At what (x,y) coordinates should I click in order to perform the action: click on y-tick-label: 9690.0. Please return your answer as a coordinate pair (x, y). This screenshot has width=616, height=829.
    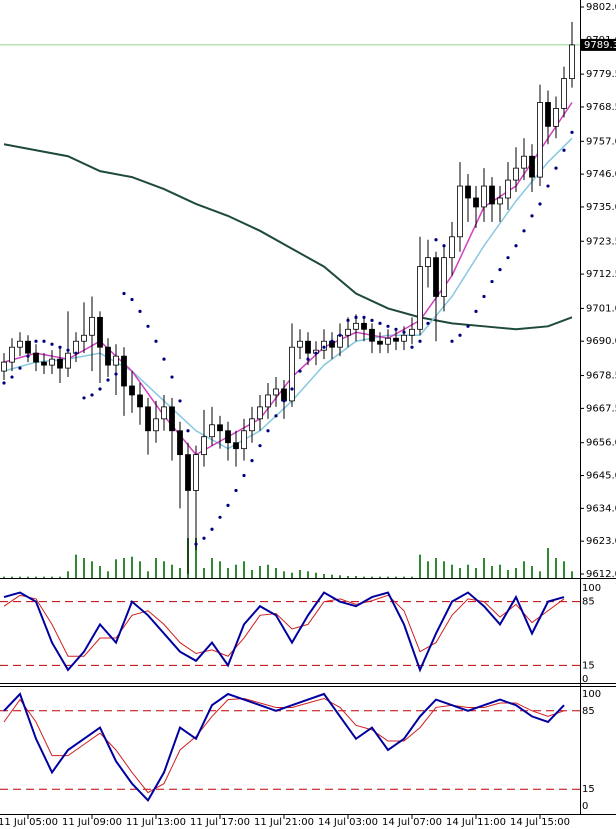
    Looking at the image, I should click on (601, 341).